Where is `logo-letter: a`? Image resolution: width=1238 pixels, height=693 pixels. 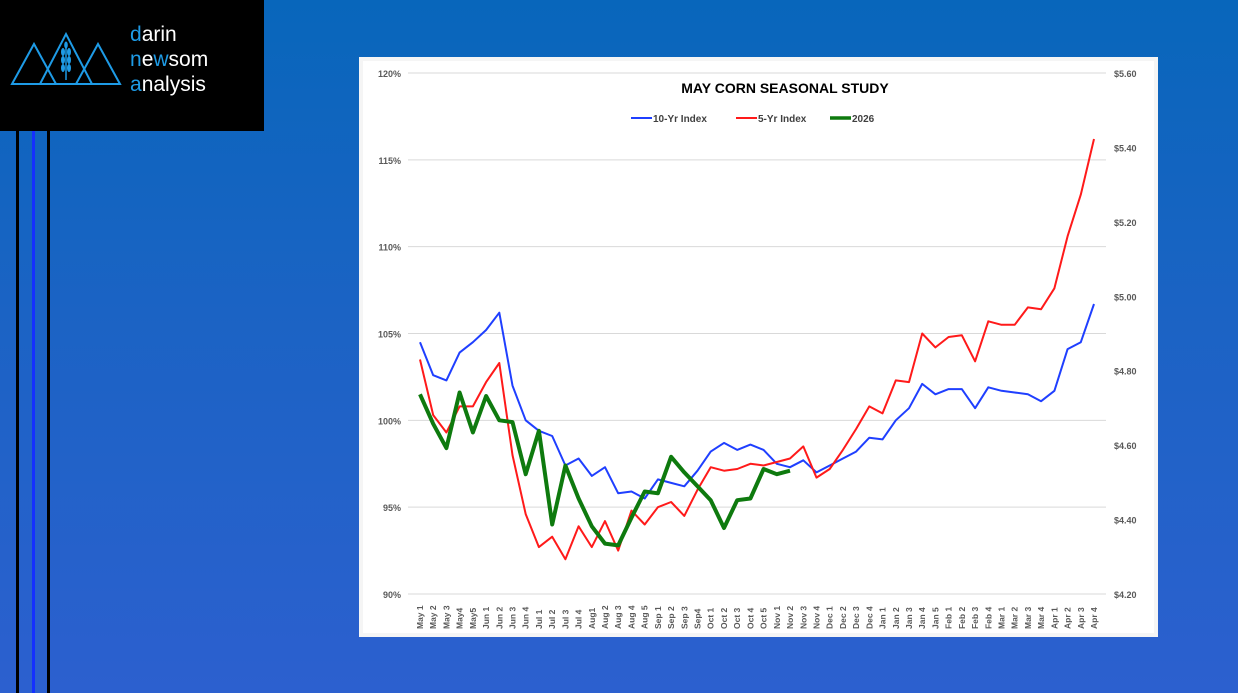 logo-letter: a is located at coordinates (136, 84).